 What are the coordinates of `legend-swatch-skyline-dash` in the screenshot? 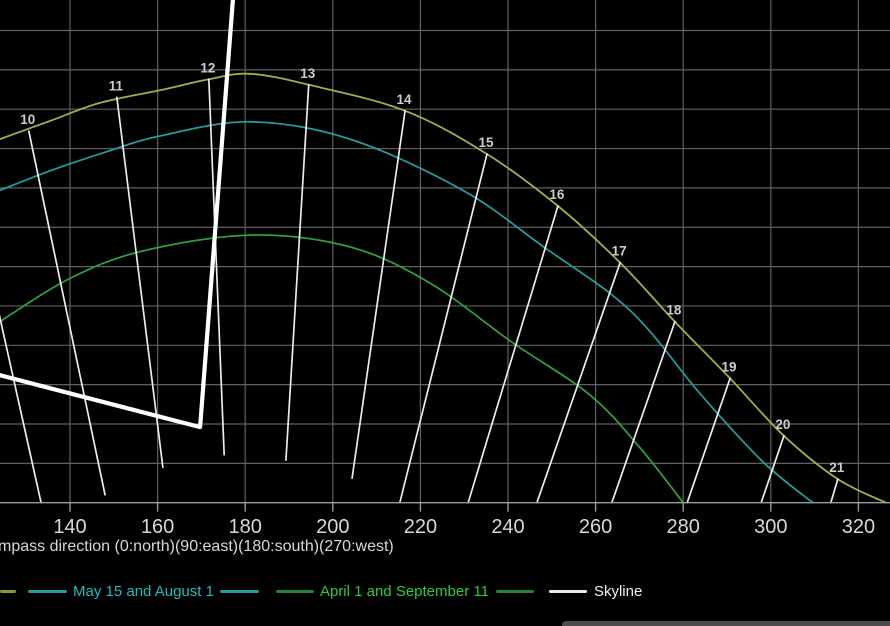 It's located at (567, 591).